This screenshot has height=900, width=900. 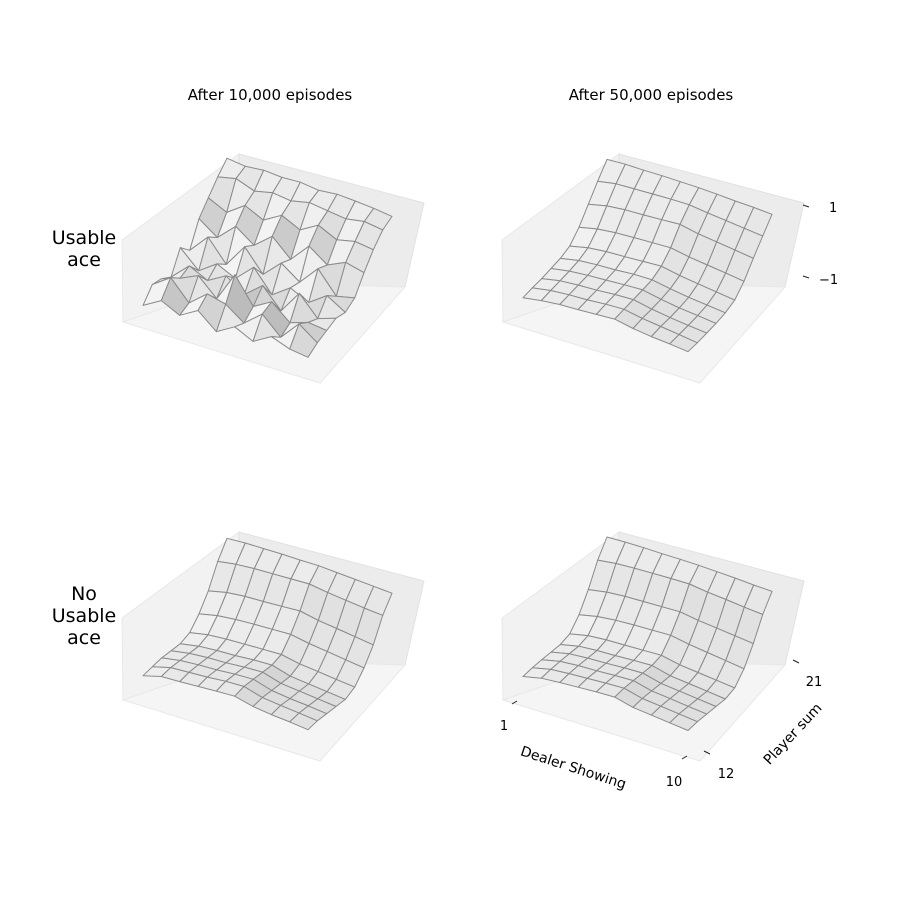 What do you see at coordinates (84, 260) in the screenshot?
I see `row-label-usable-ace-line-2: ace` at bounding box center [84, 260].